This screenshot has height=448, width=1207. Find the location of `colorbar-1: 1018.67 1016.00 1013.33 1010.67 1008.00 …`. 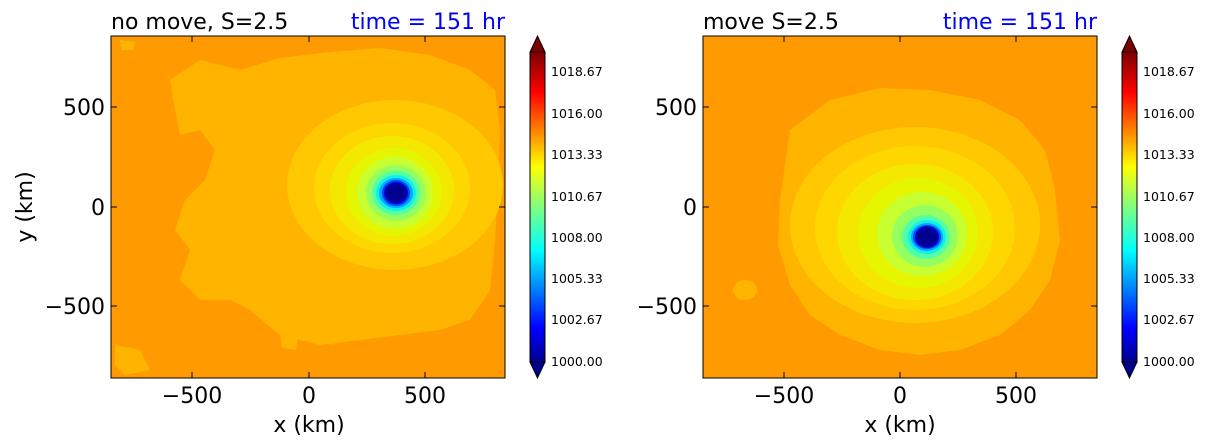

colorbar-1: 1018.67 1016.00 1013.33 1010.67 1008.00 … is located at coordinates (566, 207).